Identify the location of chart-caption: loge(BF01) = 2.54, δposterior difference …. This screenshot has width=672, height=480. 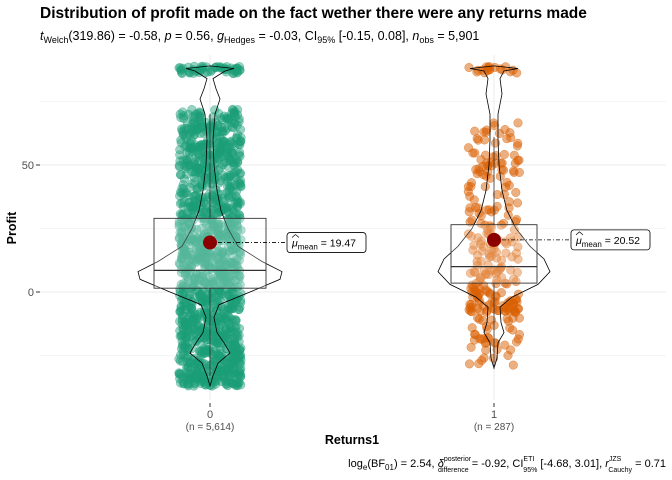
(507, 465).